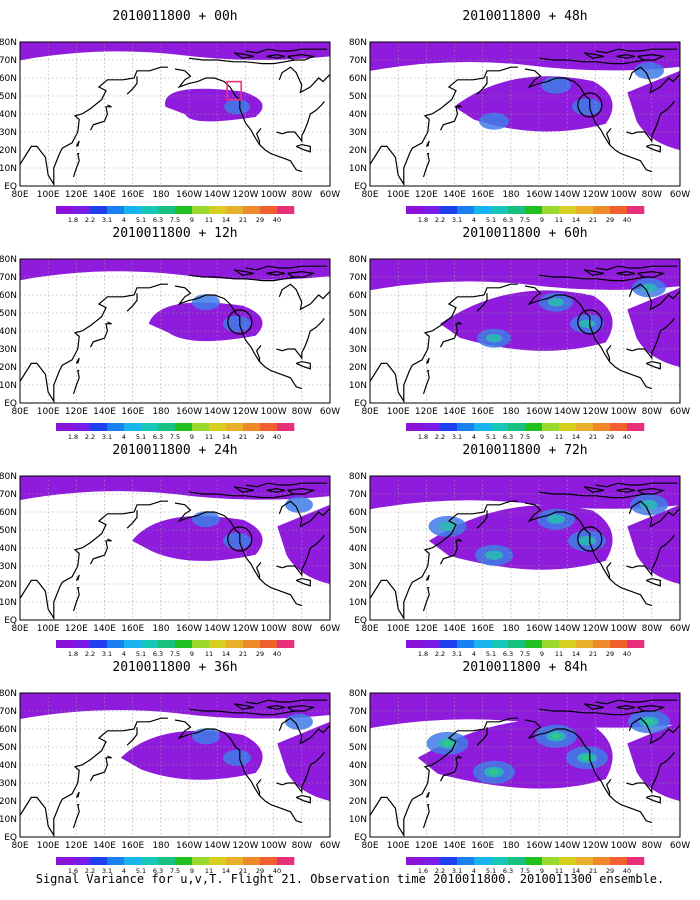 This screenshot has height=900, width=700. What do you see at coordinates (426, 629) in the screenshot?
I see `lon-label: 120E` at bounding box center [426, 629].